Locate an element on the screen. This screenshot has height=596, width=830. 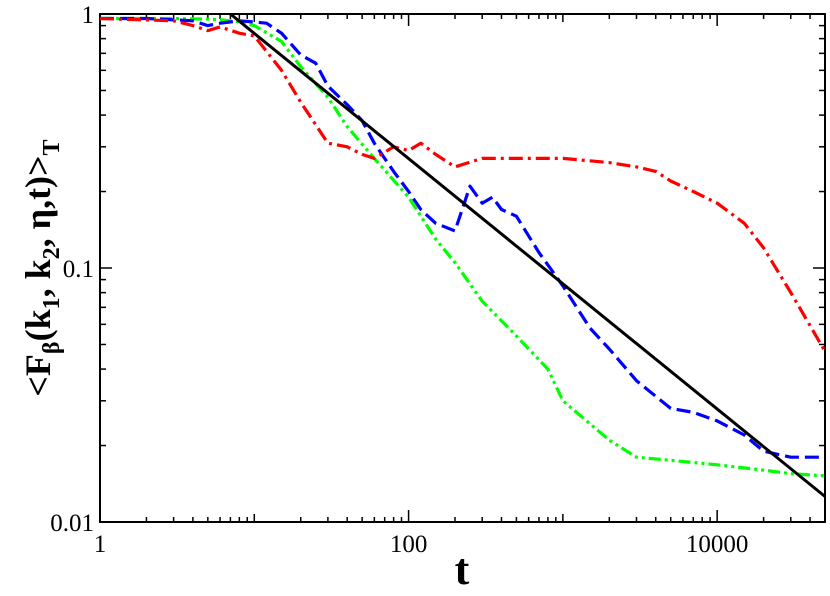
ylabel-sub-beta: β is located at coordinates (52, 347).